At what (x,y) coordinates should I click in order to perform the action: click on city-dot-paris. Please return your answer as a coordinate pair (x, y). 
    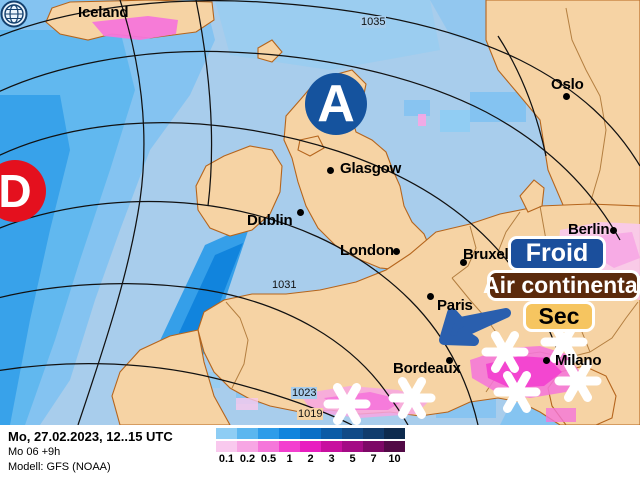
    Looking at the image, I should click on (430, 296).